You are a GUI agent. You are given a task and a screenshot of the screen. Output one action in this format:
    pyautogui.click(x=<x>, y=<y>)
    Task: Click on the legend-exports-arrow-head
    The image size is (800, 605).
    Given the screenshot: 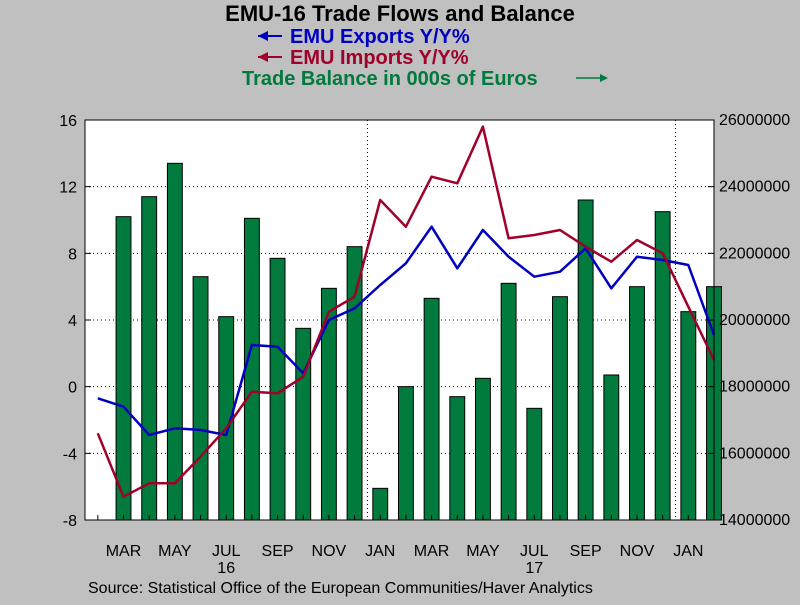 What is the action you would take?
    pyautogui.click(x=263, y=36)
    